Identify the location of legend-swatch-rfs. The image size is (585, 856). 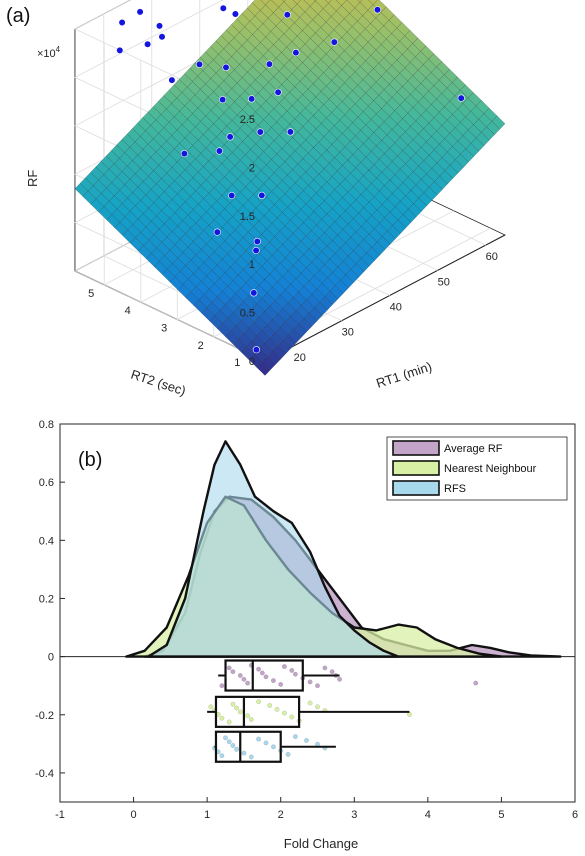
(416, 488).